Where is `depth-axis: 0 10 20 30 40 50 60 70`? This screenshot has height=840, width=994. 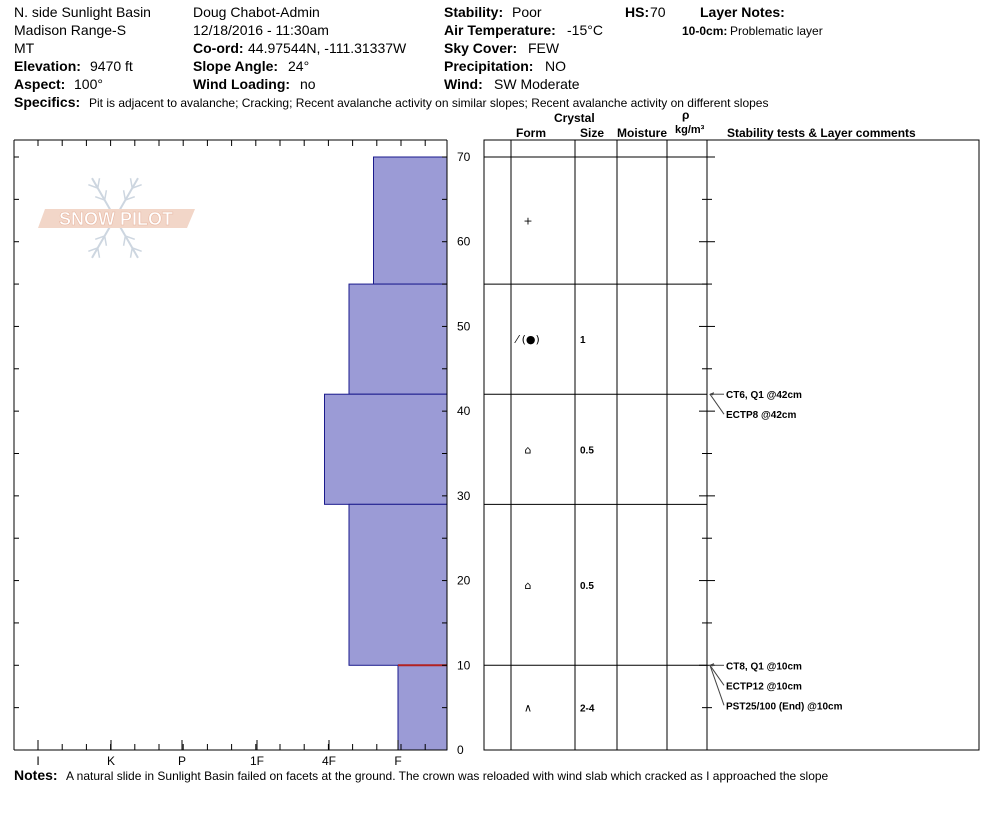 depth-axis: 0 10 20 30 40 50 60 70 is located at coordinates (464, 453).